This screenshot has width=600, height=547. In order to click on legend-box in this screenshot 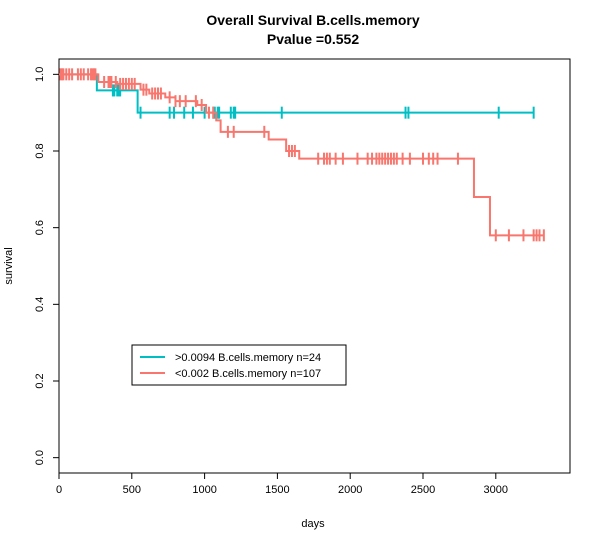, I will do `click(239, 365)`.